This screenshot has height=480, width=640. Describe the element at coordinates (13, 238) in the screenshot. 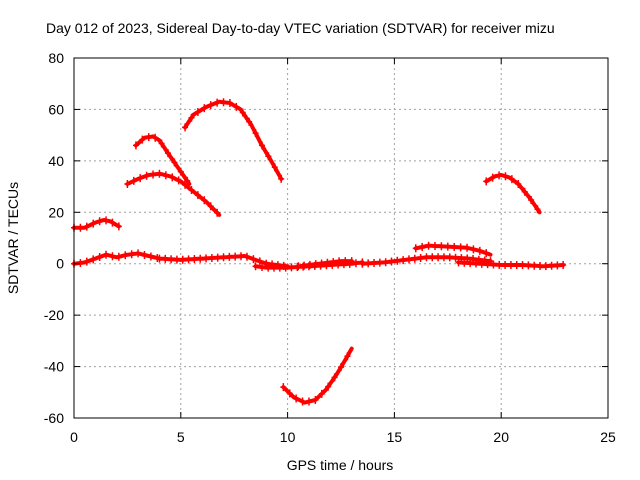

I see `y-axis-label: SDTVAR / TECUs` at that location.